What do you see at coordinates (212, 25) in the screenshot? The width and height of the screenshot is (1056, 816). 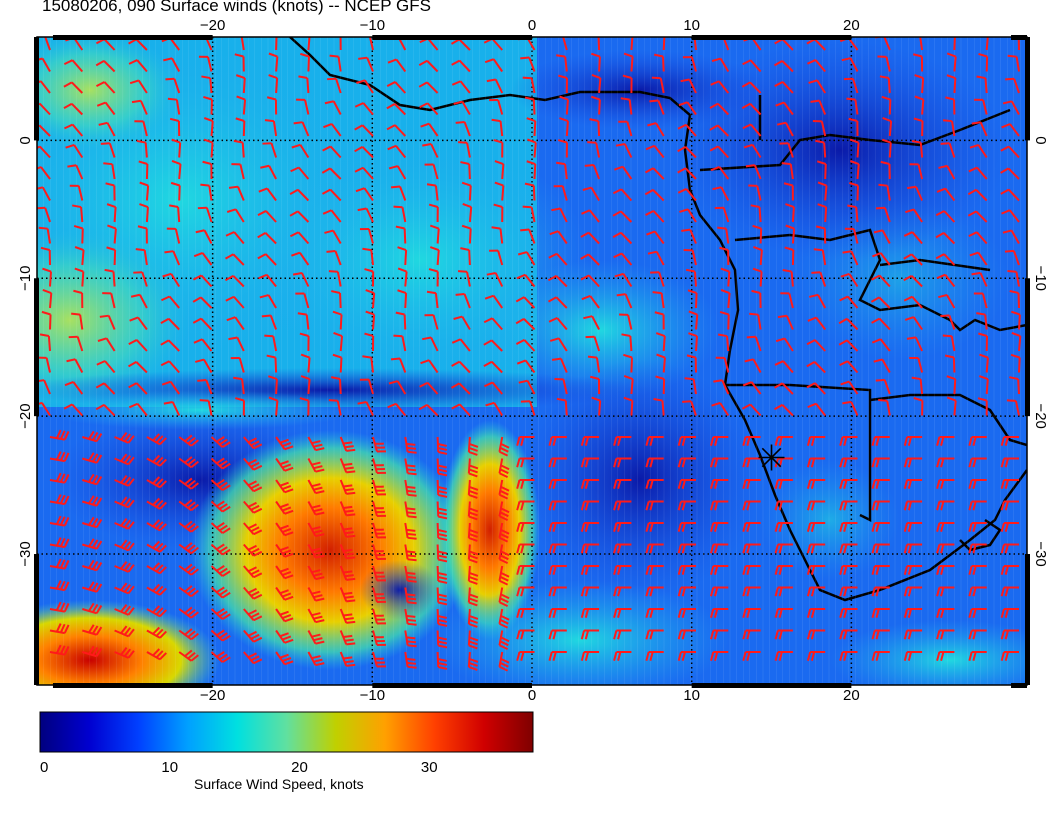 I see `lon-tick-label: −20` at bounding box center [212, 25].